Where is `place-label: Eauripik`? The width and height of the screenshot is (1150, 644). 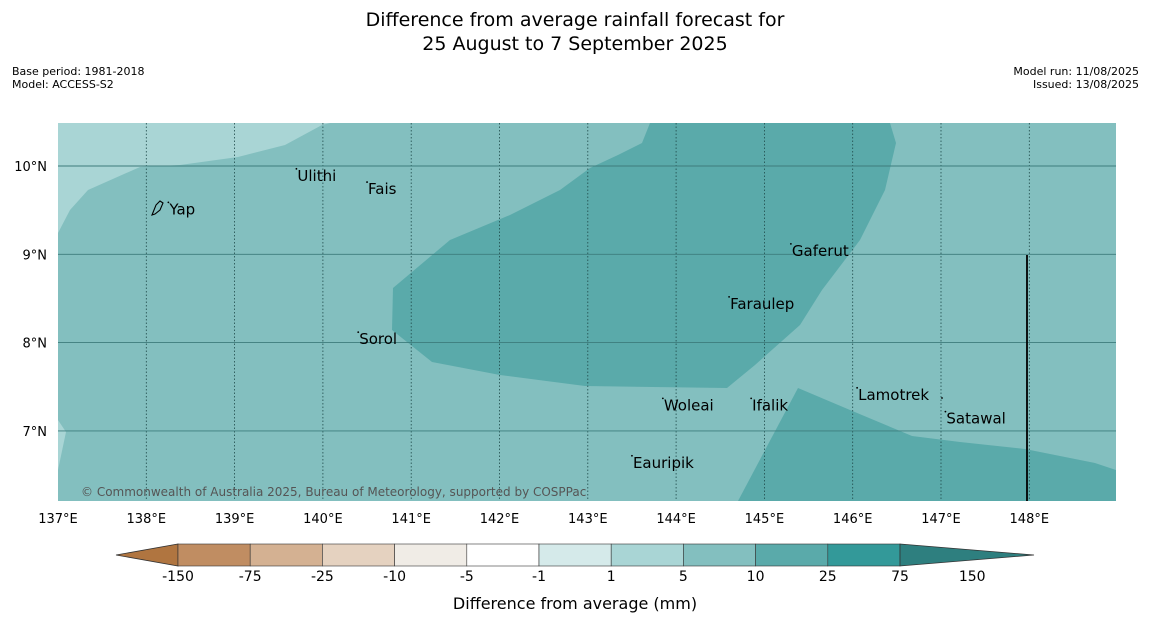 place-label: Eauripik is located at coordinates (663, 463).